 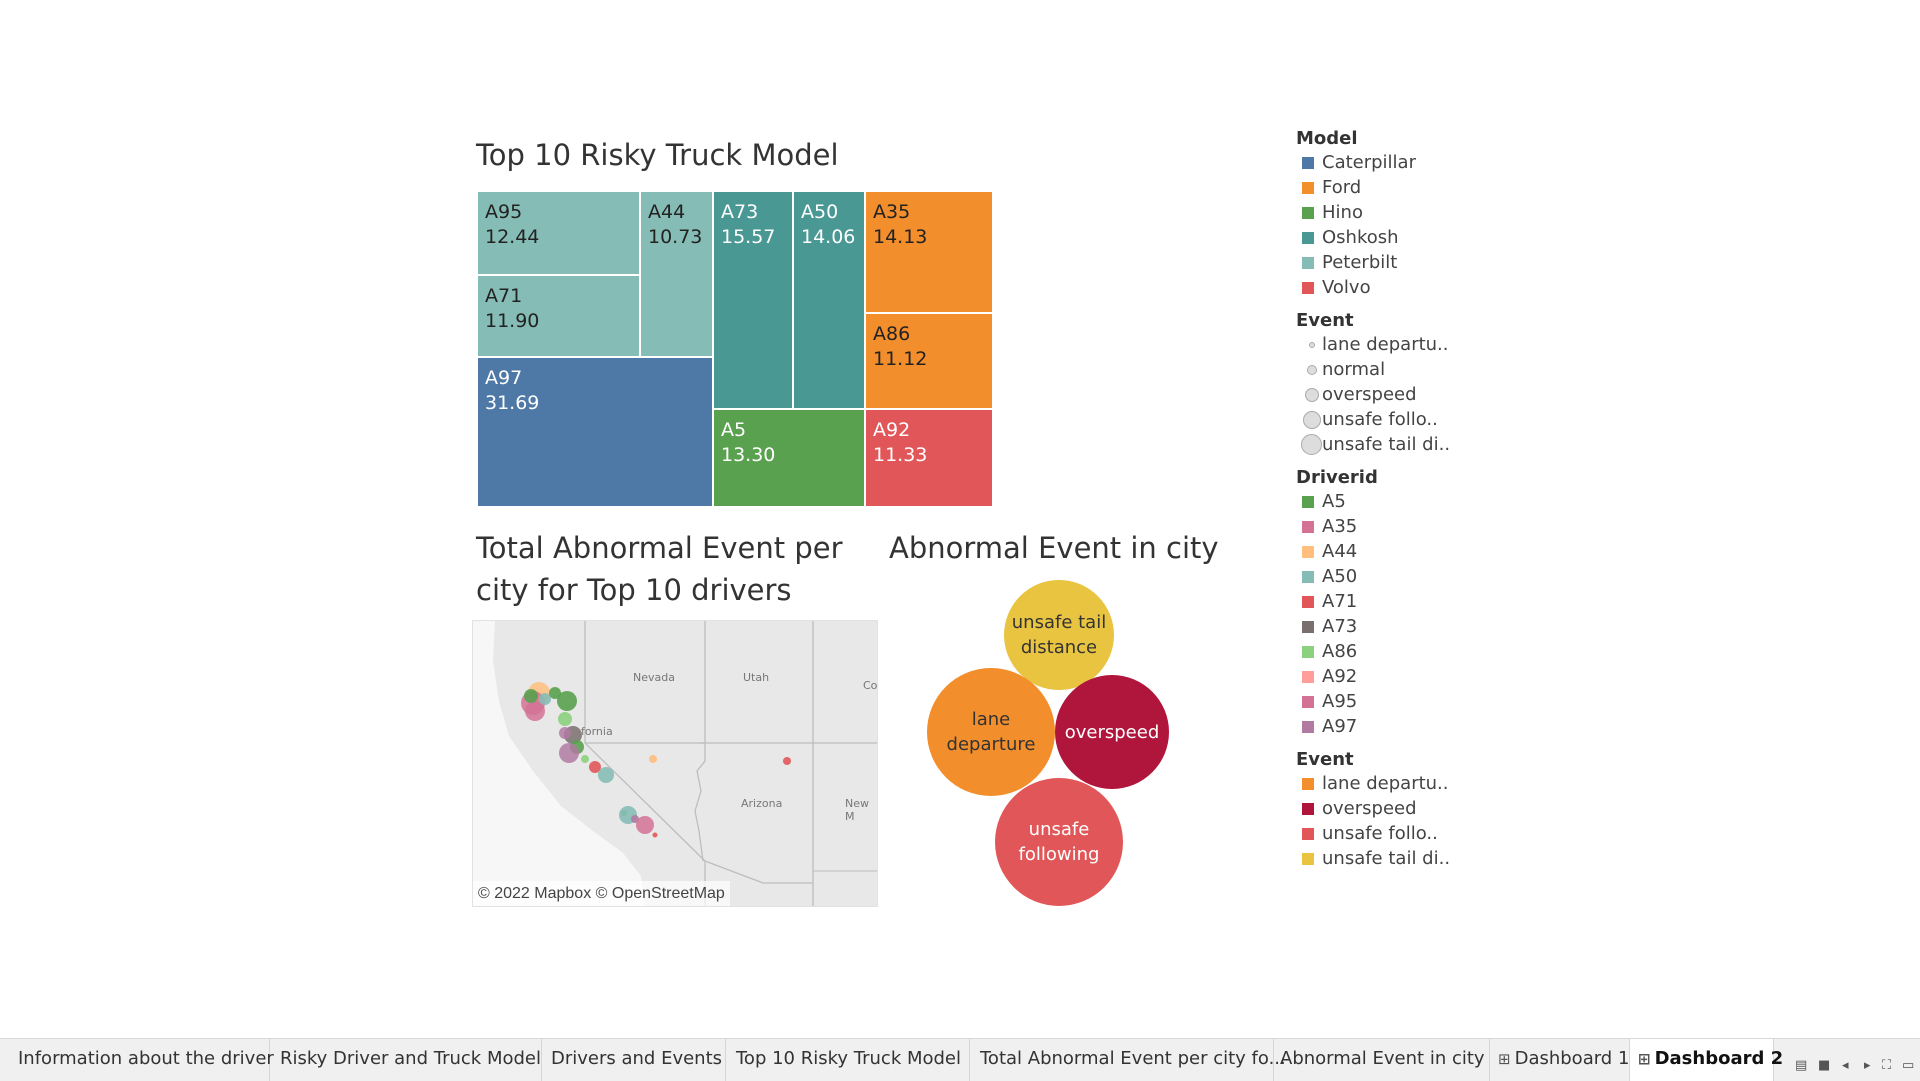 I want to click on tab-risky-driver-and-truck-model: Risky Driver and Truck Model, so click(x=407, y=1060).